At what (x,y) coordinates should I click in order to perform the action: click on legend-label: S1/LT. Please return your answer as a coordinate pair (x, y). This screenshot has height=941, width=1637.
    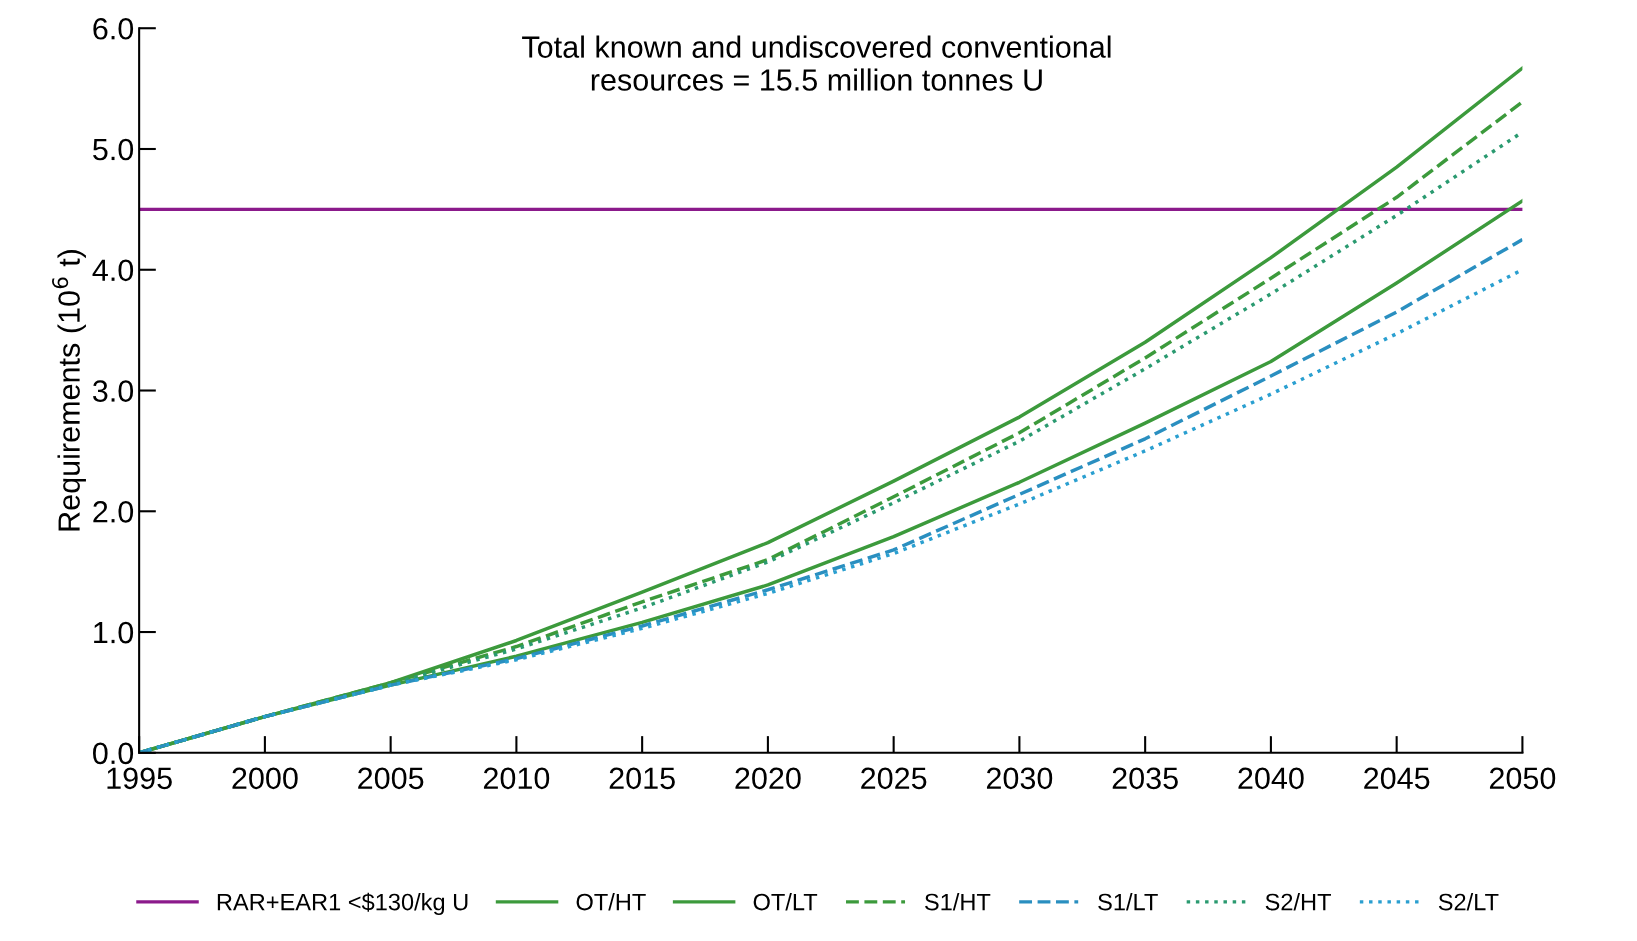
    Looking at the image, I should click on (1128, 902).